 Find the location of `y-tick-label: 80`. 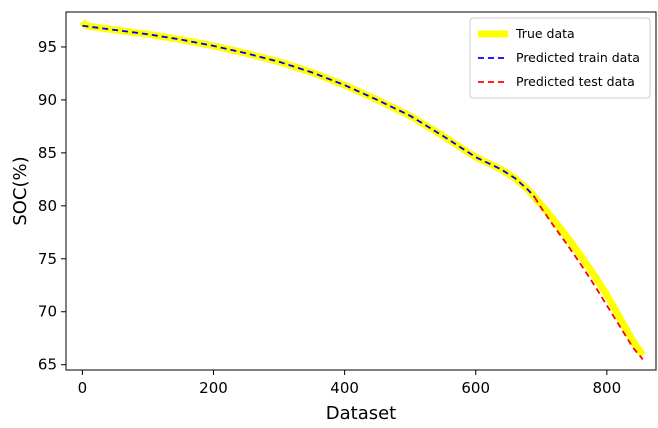

y-tick-label: 80 is located at coordinates (47, 206).